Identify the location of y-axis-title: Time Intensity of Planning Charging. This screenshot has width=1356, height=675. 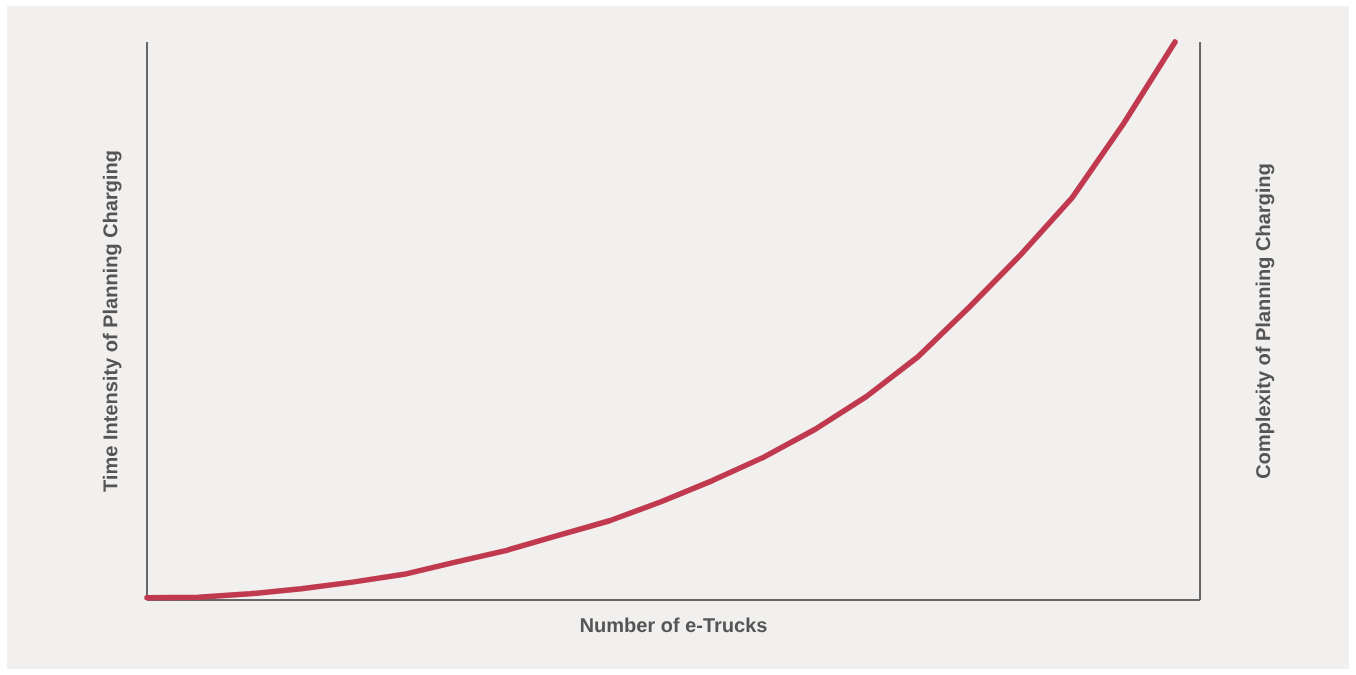
(112, 321).